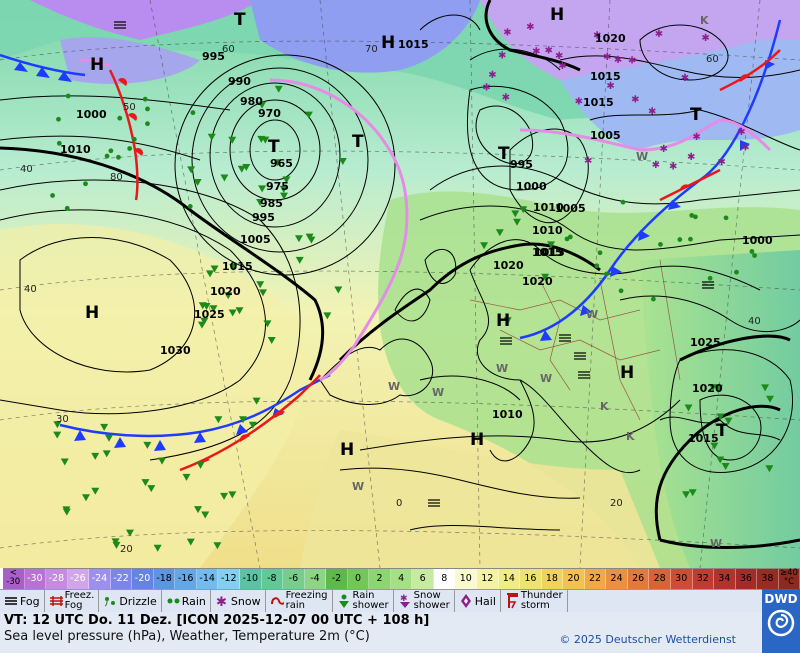 The height and width of the screenshot is (653, 800). What do you see at coordinates (315, 579) in the screenshot?
I see `scale-cell: -4` at bounding box center [315, 579].